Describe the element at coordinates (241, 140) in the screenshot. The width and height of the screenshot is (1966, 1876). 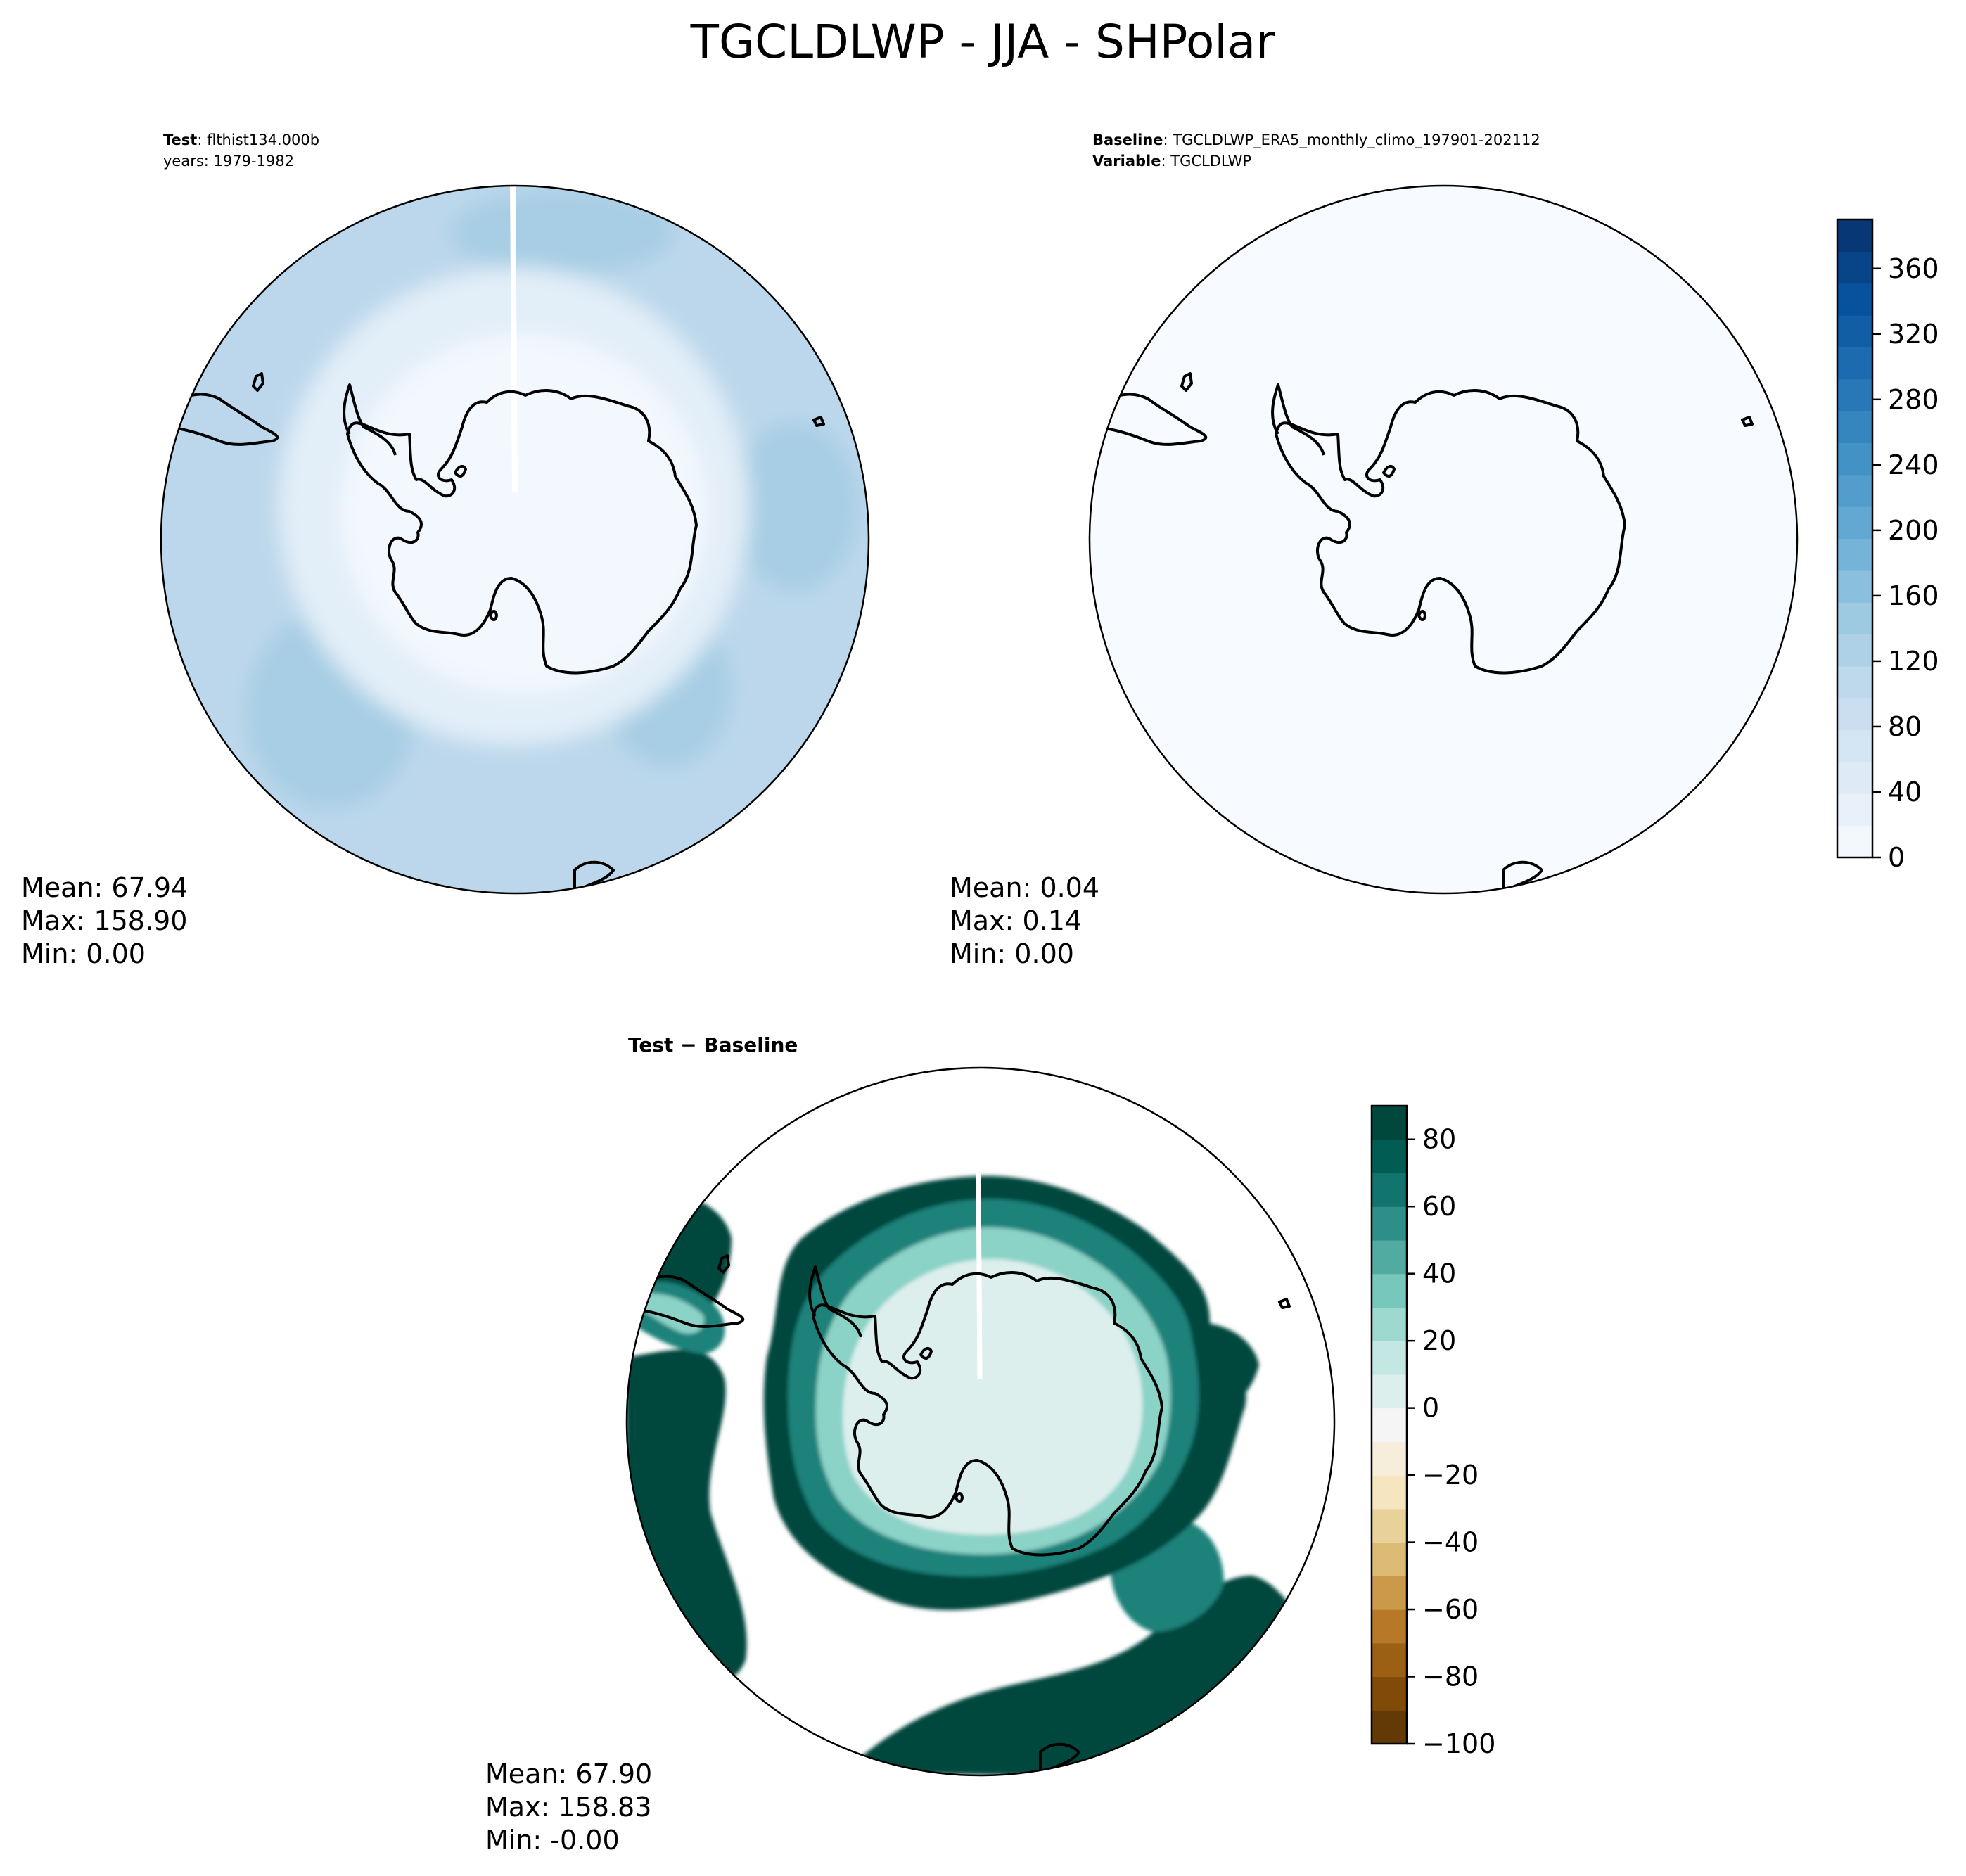
I see `test-header: Test: flthist134.000b` at that location.